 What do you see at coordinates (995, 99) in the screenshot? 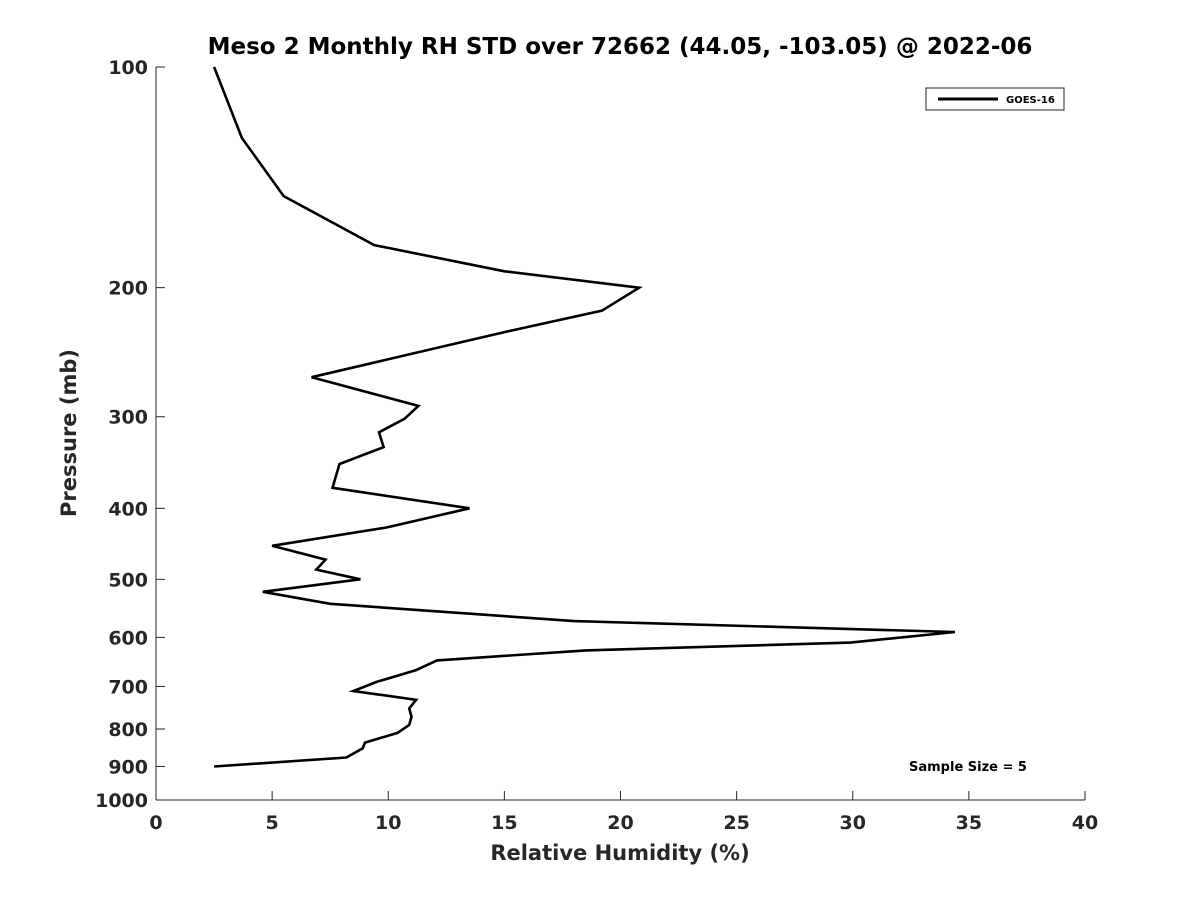
I see `legend: GOES-16` at bounding box center [995, 99].